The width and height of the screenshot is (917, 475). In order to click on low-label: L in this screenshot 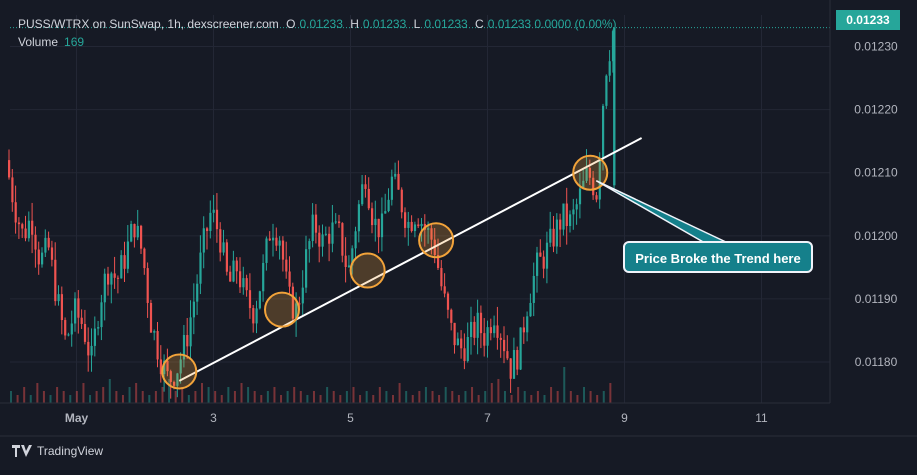, I will do `click(417, 24)`.